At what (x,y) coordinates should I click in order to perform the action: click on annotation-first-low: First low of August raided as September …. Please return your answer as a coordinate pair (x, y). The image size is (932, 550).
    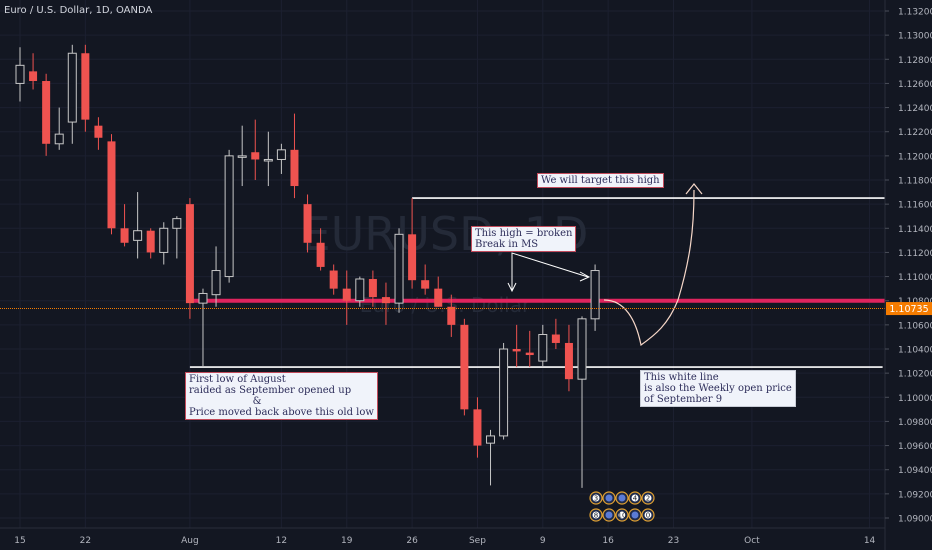
    Looking at the image, I should click on (281, 396).